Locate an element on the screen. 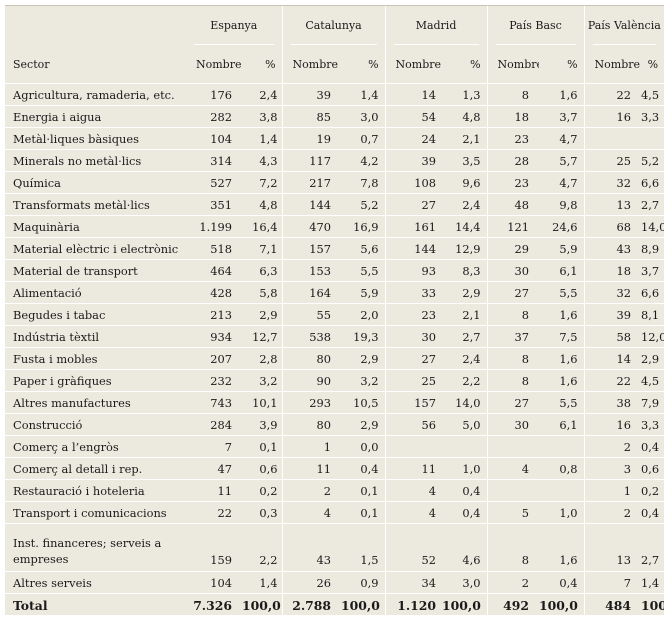 This screenshot has width=671, height=619. count-cell: 14 is located at coordinates (413, 94).